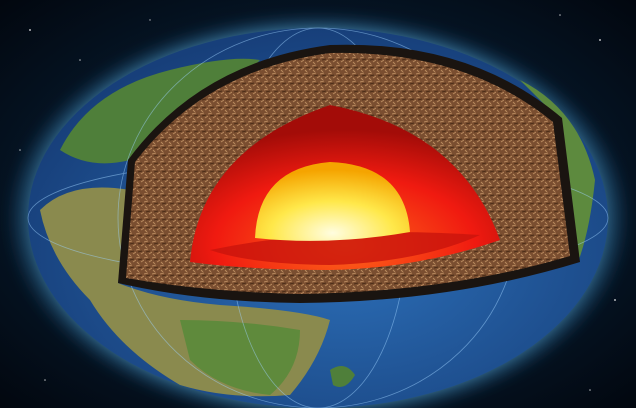 Image resolution: width=636 pixels, height=408 pixels. Describe the element at coordinates (332, 201) in the screenshot. I see `inner-core` at that location.